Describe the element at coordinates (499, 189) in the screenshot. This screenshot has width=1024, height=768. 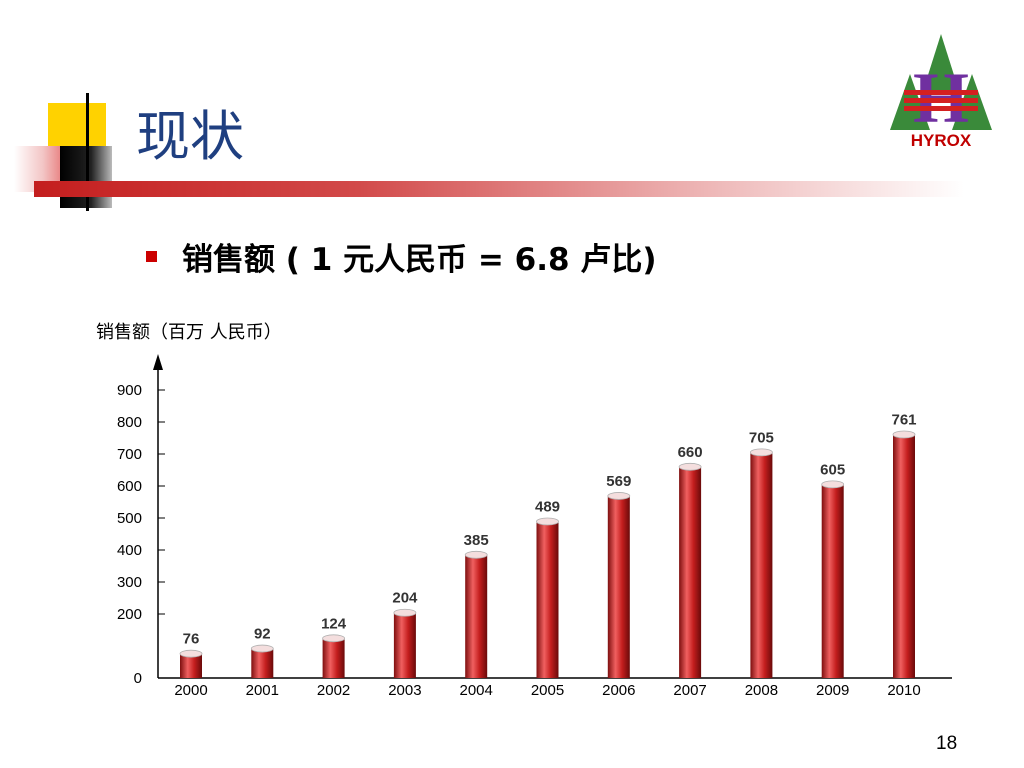
I see `title-underline-bar` at that location.